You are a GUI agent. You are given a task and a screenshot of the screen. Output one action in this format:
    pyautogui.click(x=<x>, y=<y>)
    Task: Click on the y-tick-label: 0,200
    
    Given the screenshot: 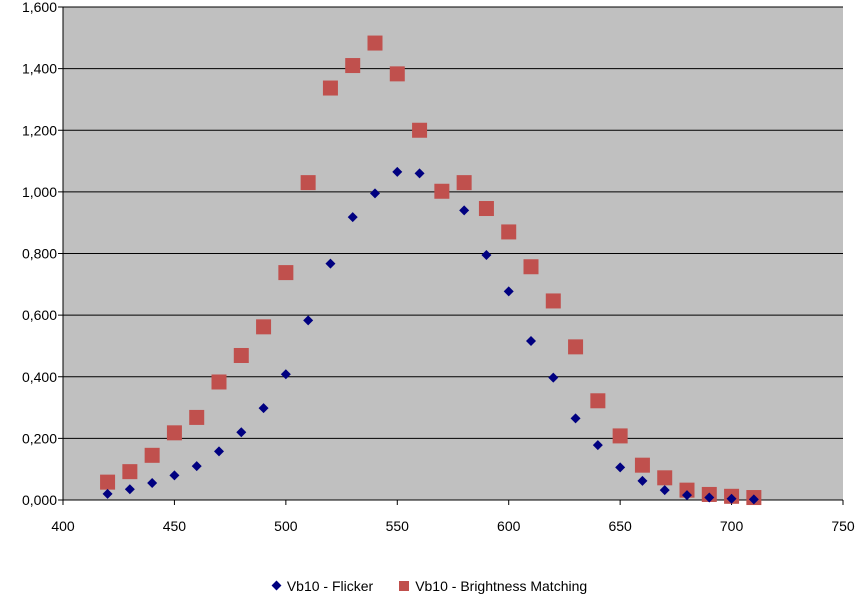 What is the action you would take?
    pyautogui.click(x=39, y=438)
    